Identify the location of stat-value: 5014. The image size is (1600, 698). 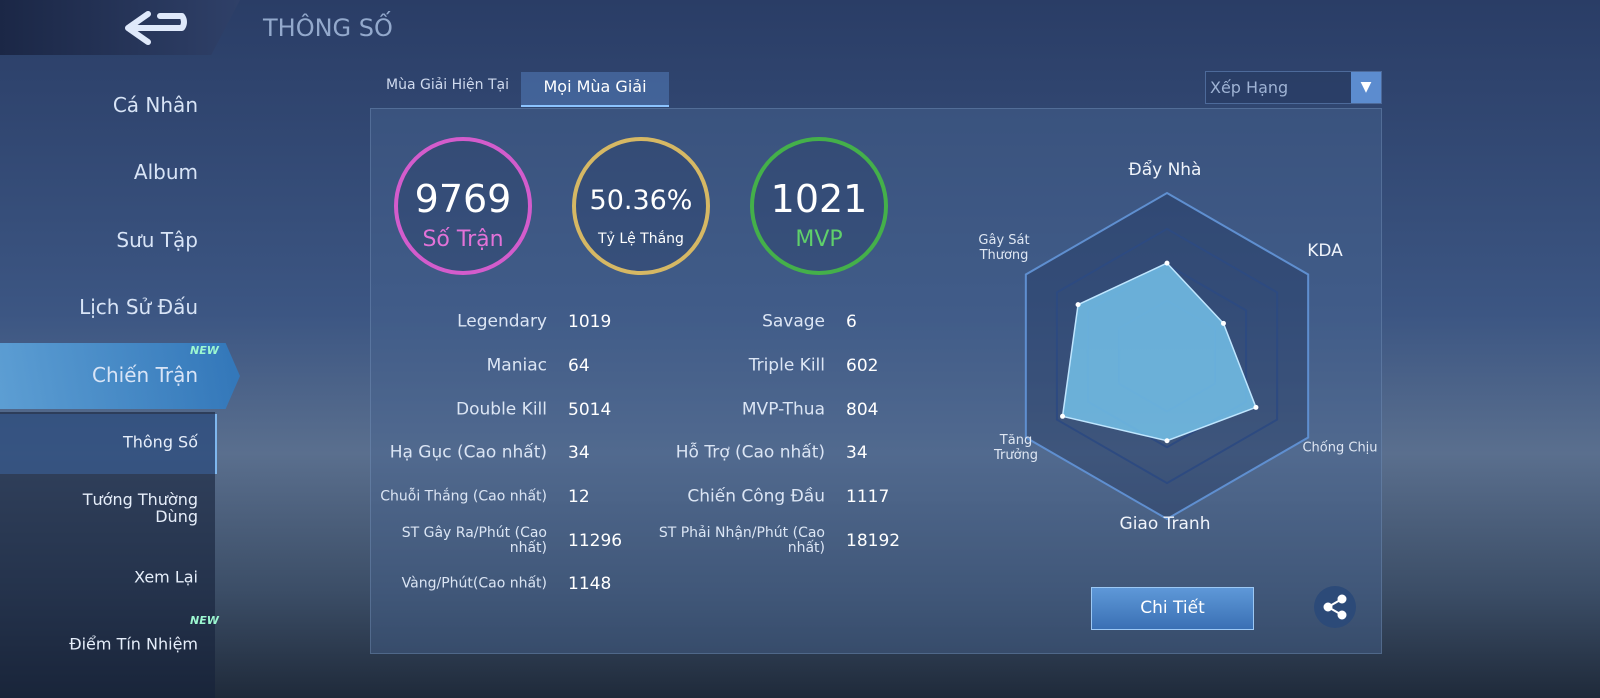
(590, 410).